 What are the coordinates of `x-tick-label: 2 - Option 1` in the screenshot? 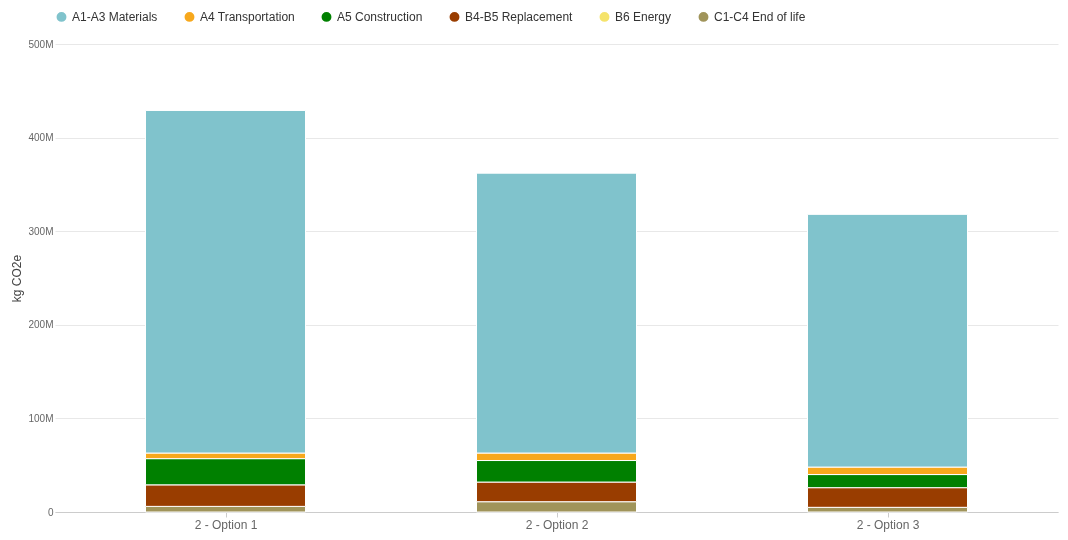 It's located at (226, 524).